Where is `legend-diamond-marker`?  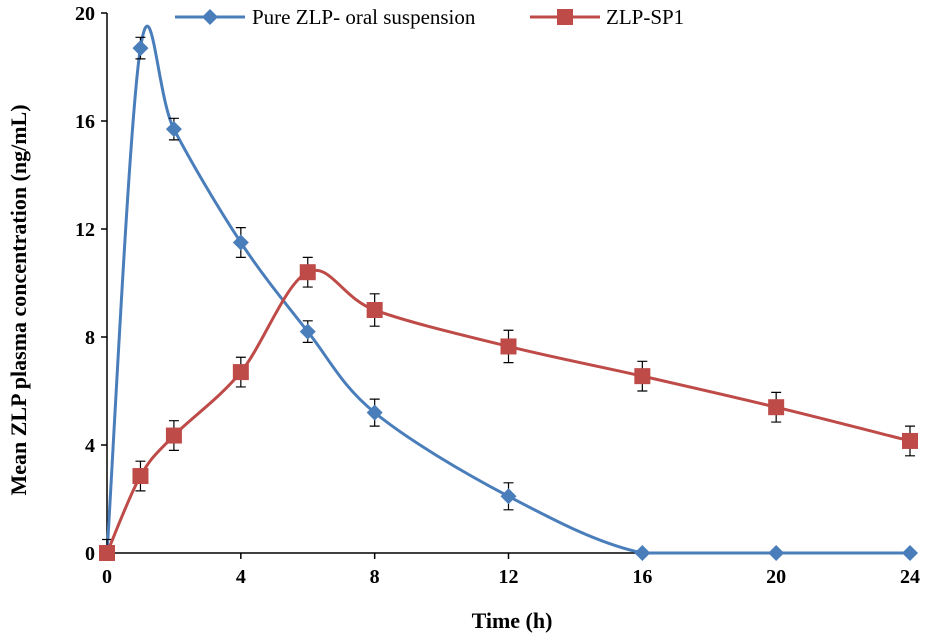
legend-diamond-marker is located at coordinates (210, 17).